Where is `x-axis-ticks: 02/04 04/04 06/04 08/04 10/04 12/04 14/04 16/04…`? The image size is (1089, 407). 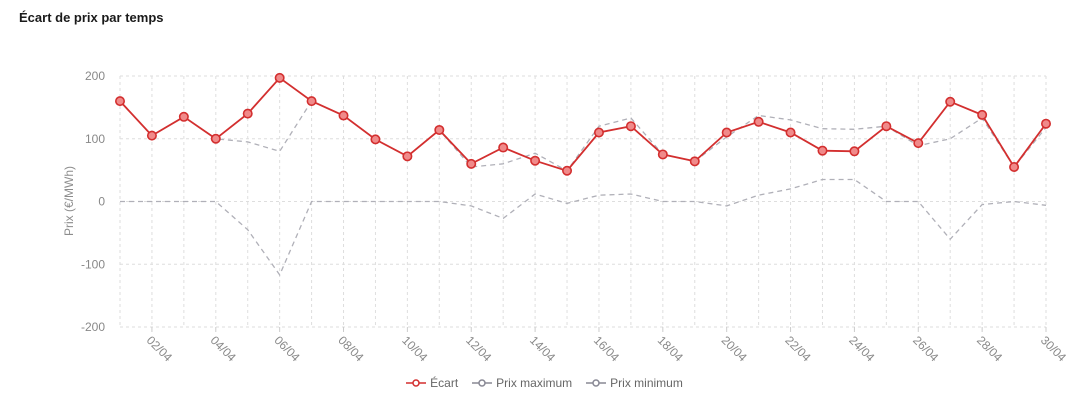 x-axis-ticks: 02/04 04/04 06/04 08/04 10/04 12/04 14/04 16/04… is located at coordinates (606, 346).